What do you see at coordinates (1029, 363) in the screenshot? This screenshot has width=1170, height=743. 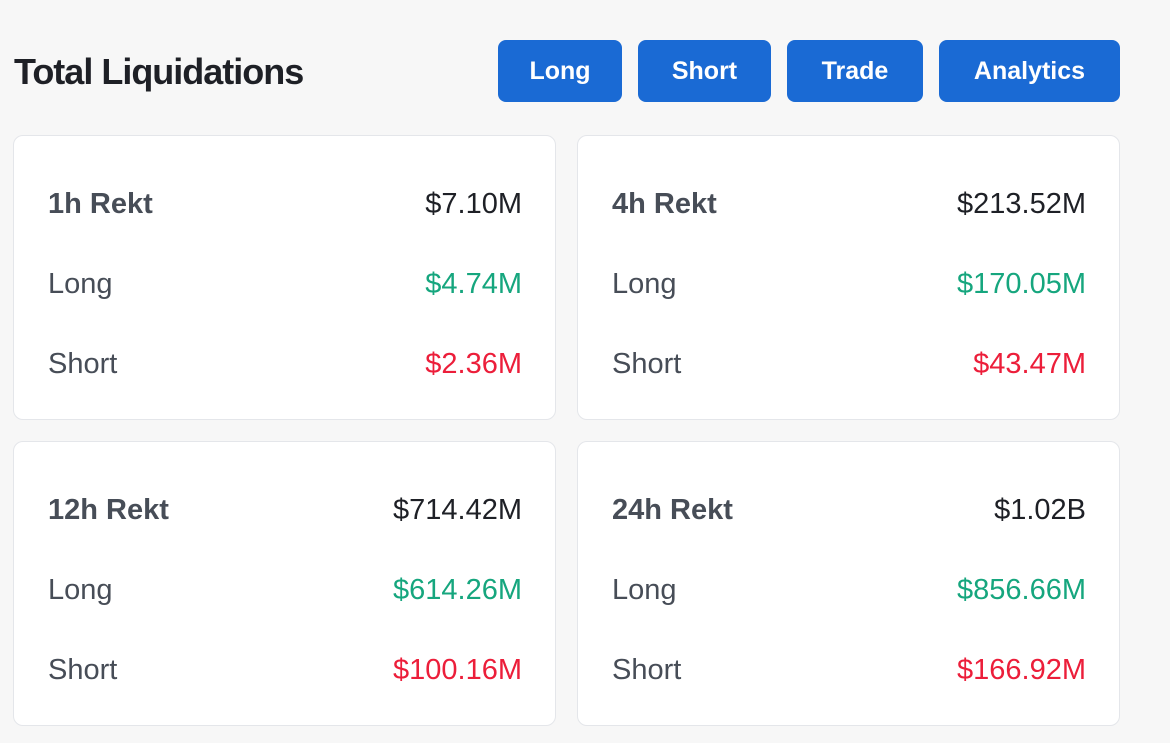 I see `short-value: $43.47M` at bounding box center [1029, 363].